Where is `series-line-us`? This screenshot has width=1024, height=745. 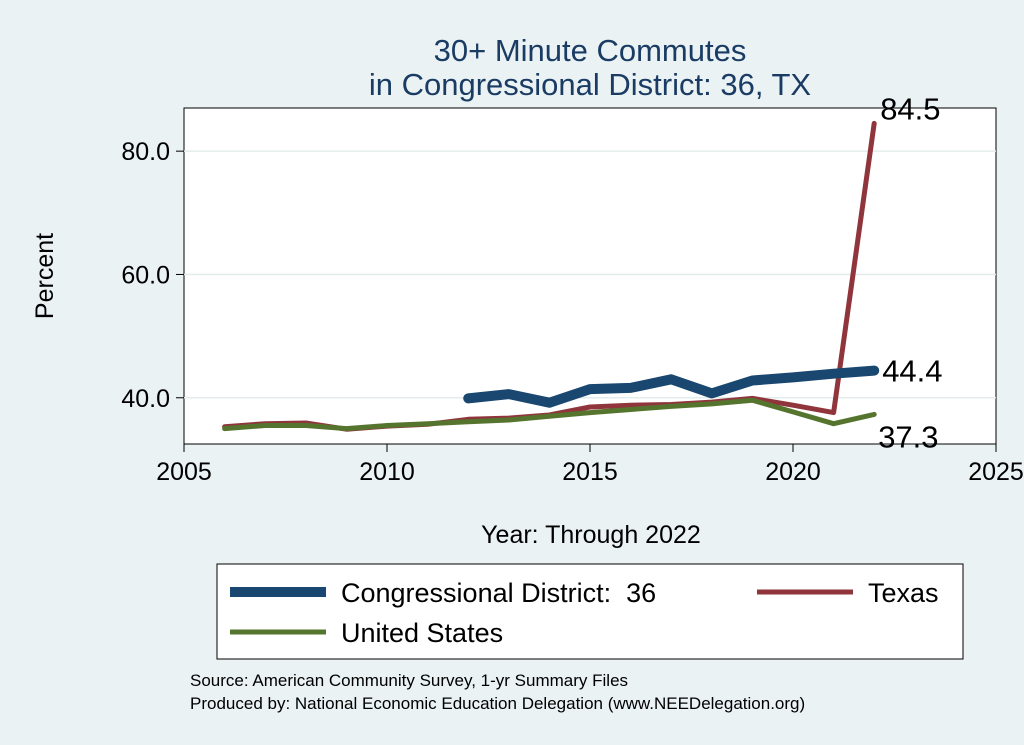
series-line-us is located at coordinates (549, 414).